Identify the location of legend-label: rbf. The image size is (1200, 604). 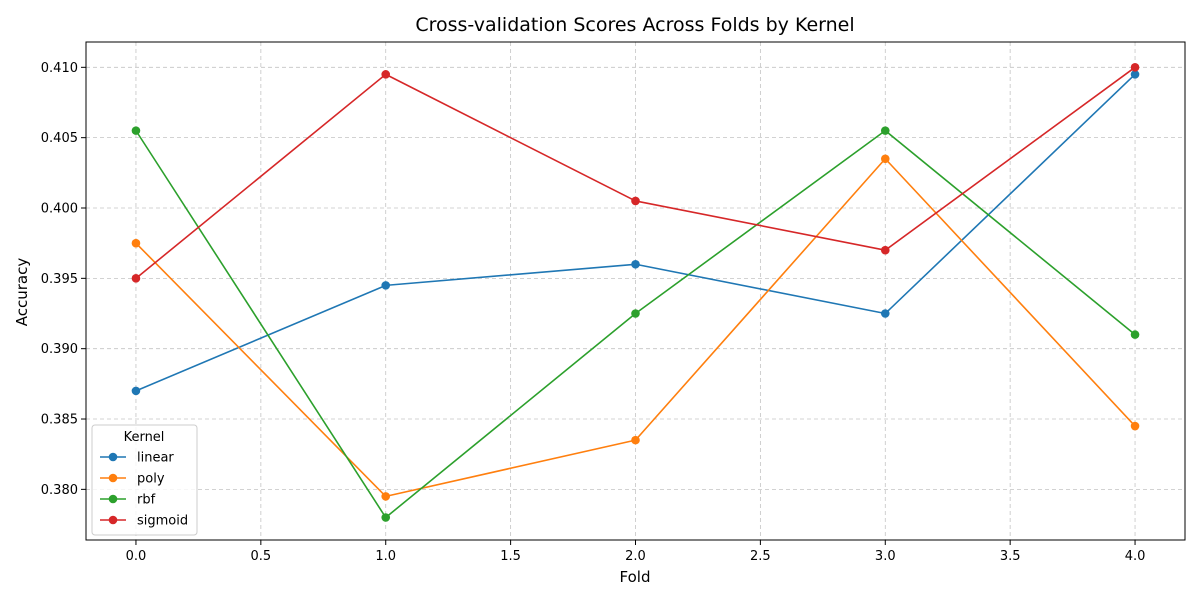
(146, 500).